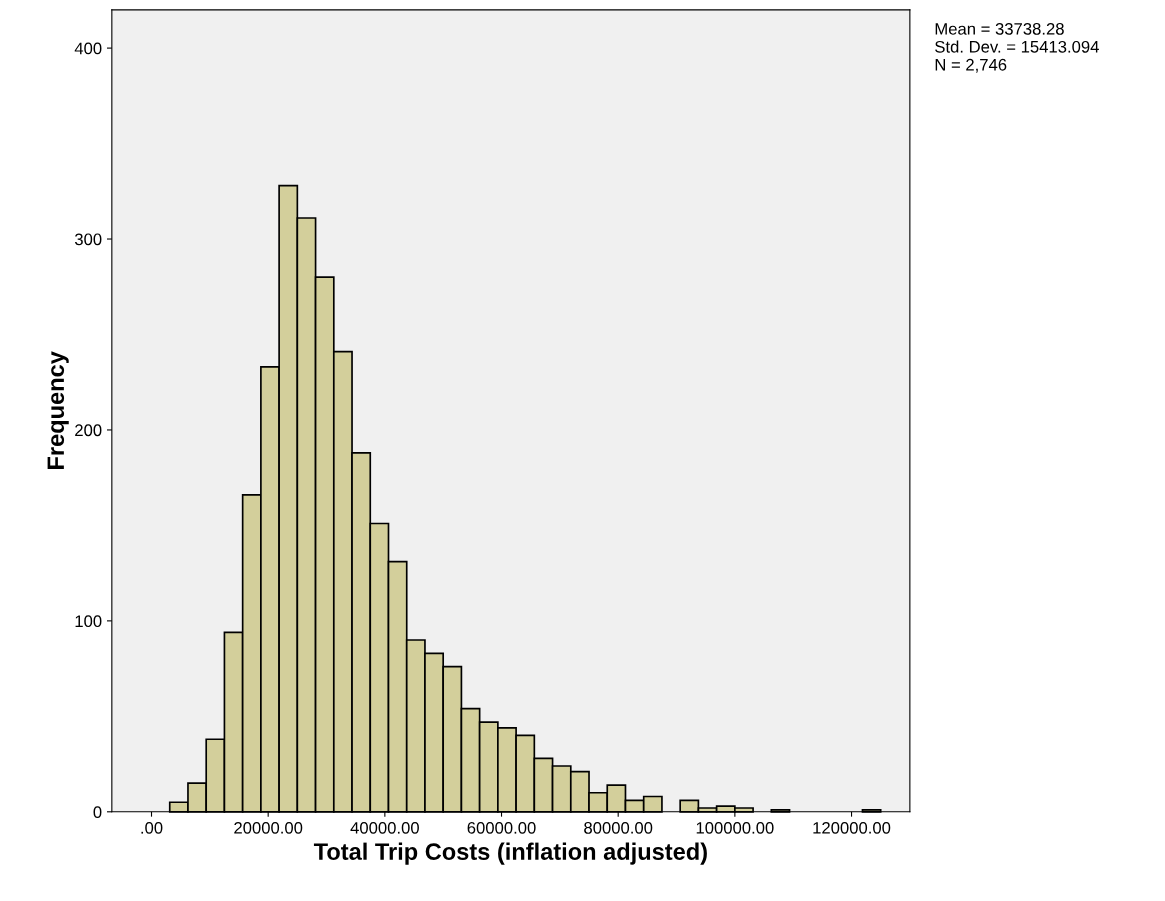 The width and height of the screenshot is (1165, 901). Describe the element at coordinates (58, 410) in the screenshot. I see `y-axis-title: Frequency` at that location.